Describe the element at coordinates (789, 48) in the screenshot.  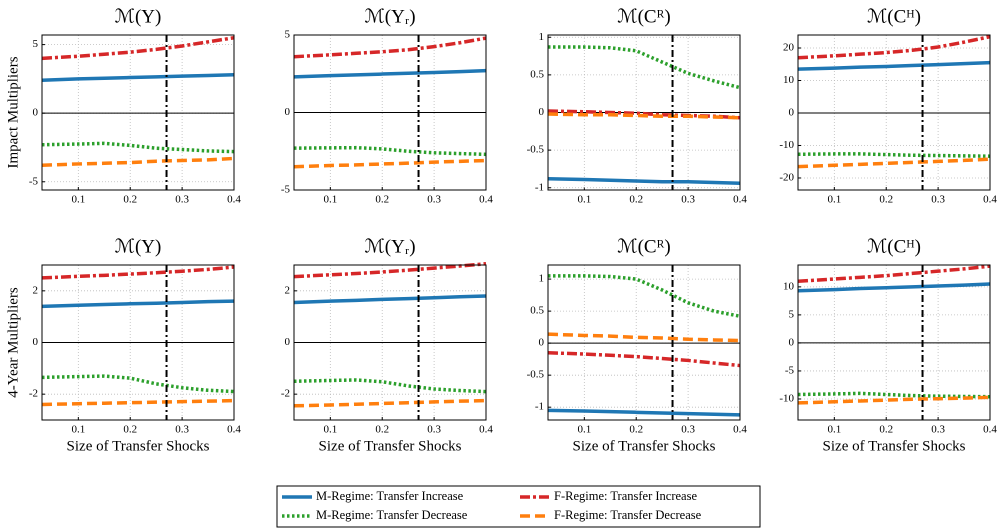
I see `y-tick-label: 20` at that location.